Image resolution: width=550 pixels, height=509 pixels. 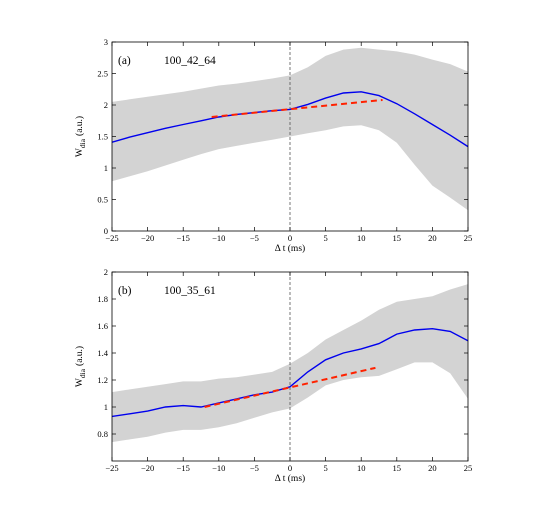 What do you see at coordinates (80, 382) in the screenshot?
I see `panel-b-y-axis-label-main: W` at bounding box center [80, 382].